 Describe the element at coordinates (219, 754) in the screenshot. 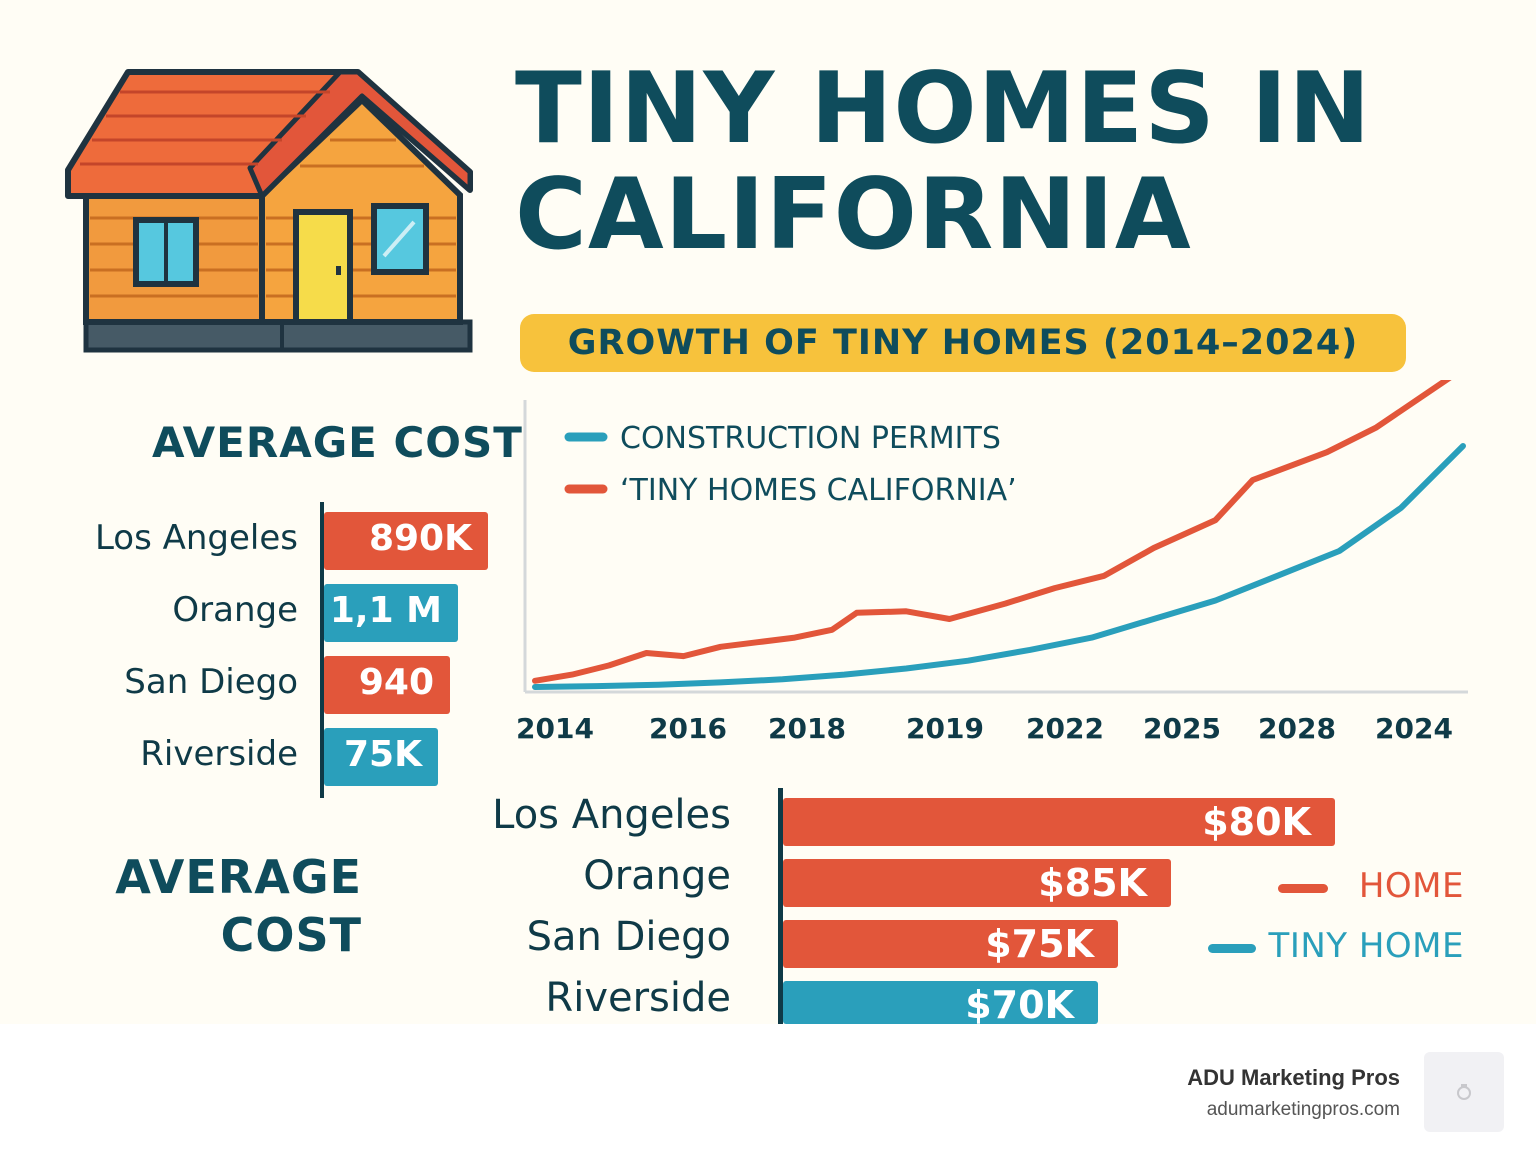

I see `cost-top-city-label: Riverside` at that location.